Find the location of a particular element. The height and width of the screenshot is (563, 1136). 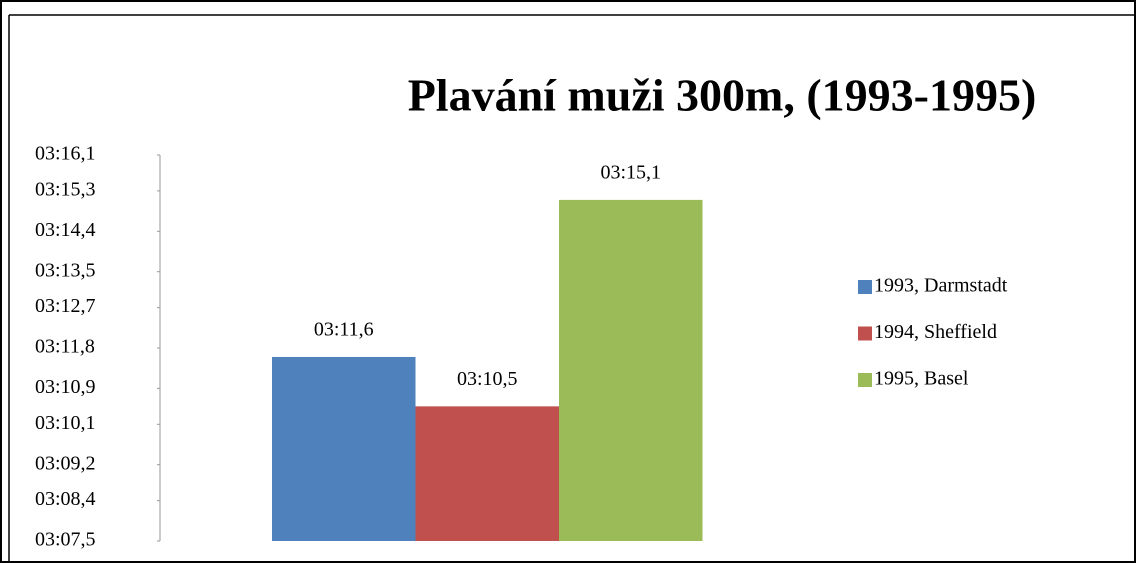

chart-title: Plavání muži 300m, (1993-1995) is located at coordinates (722, 95).